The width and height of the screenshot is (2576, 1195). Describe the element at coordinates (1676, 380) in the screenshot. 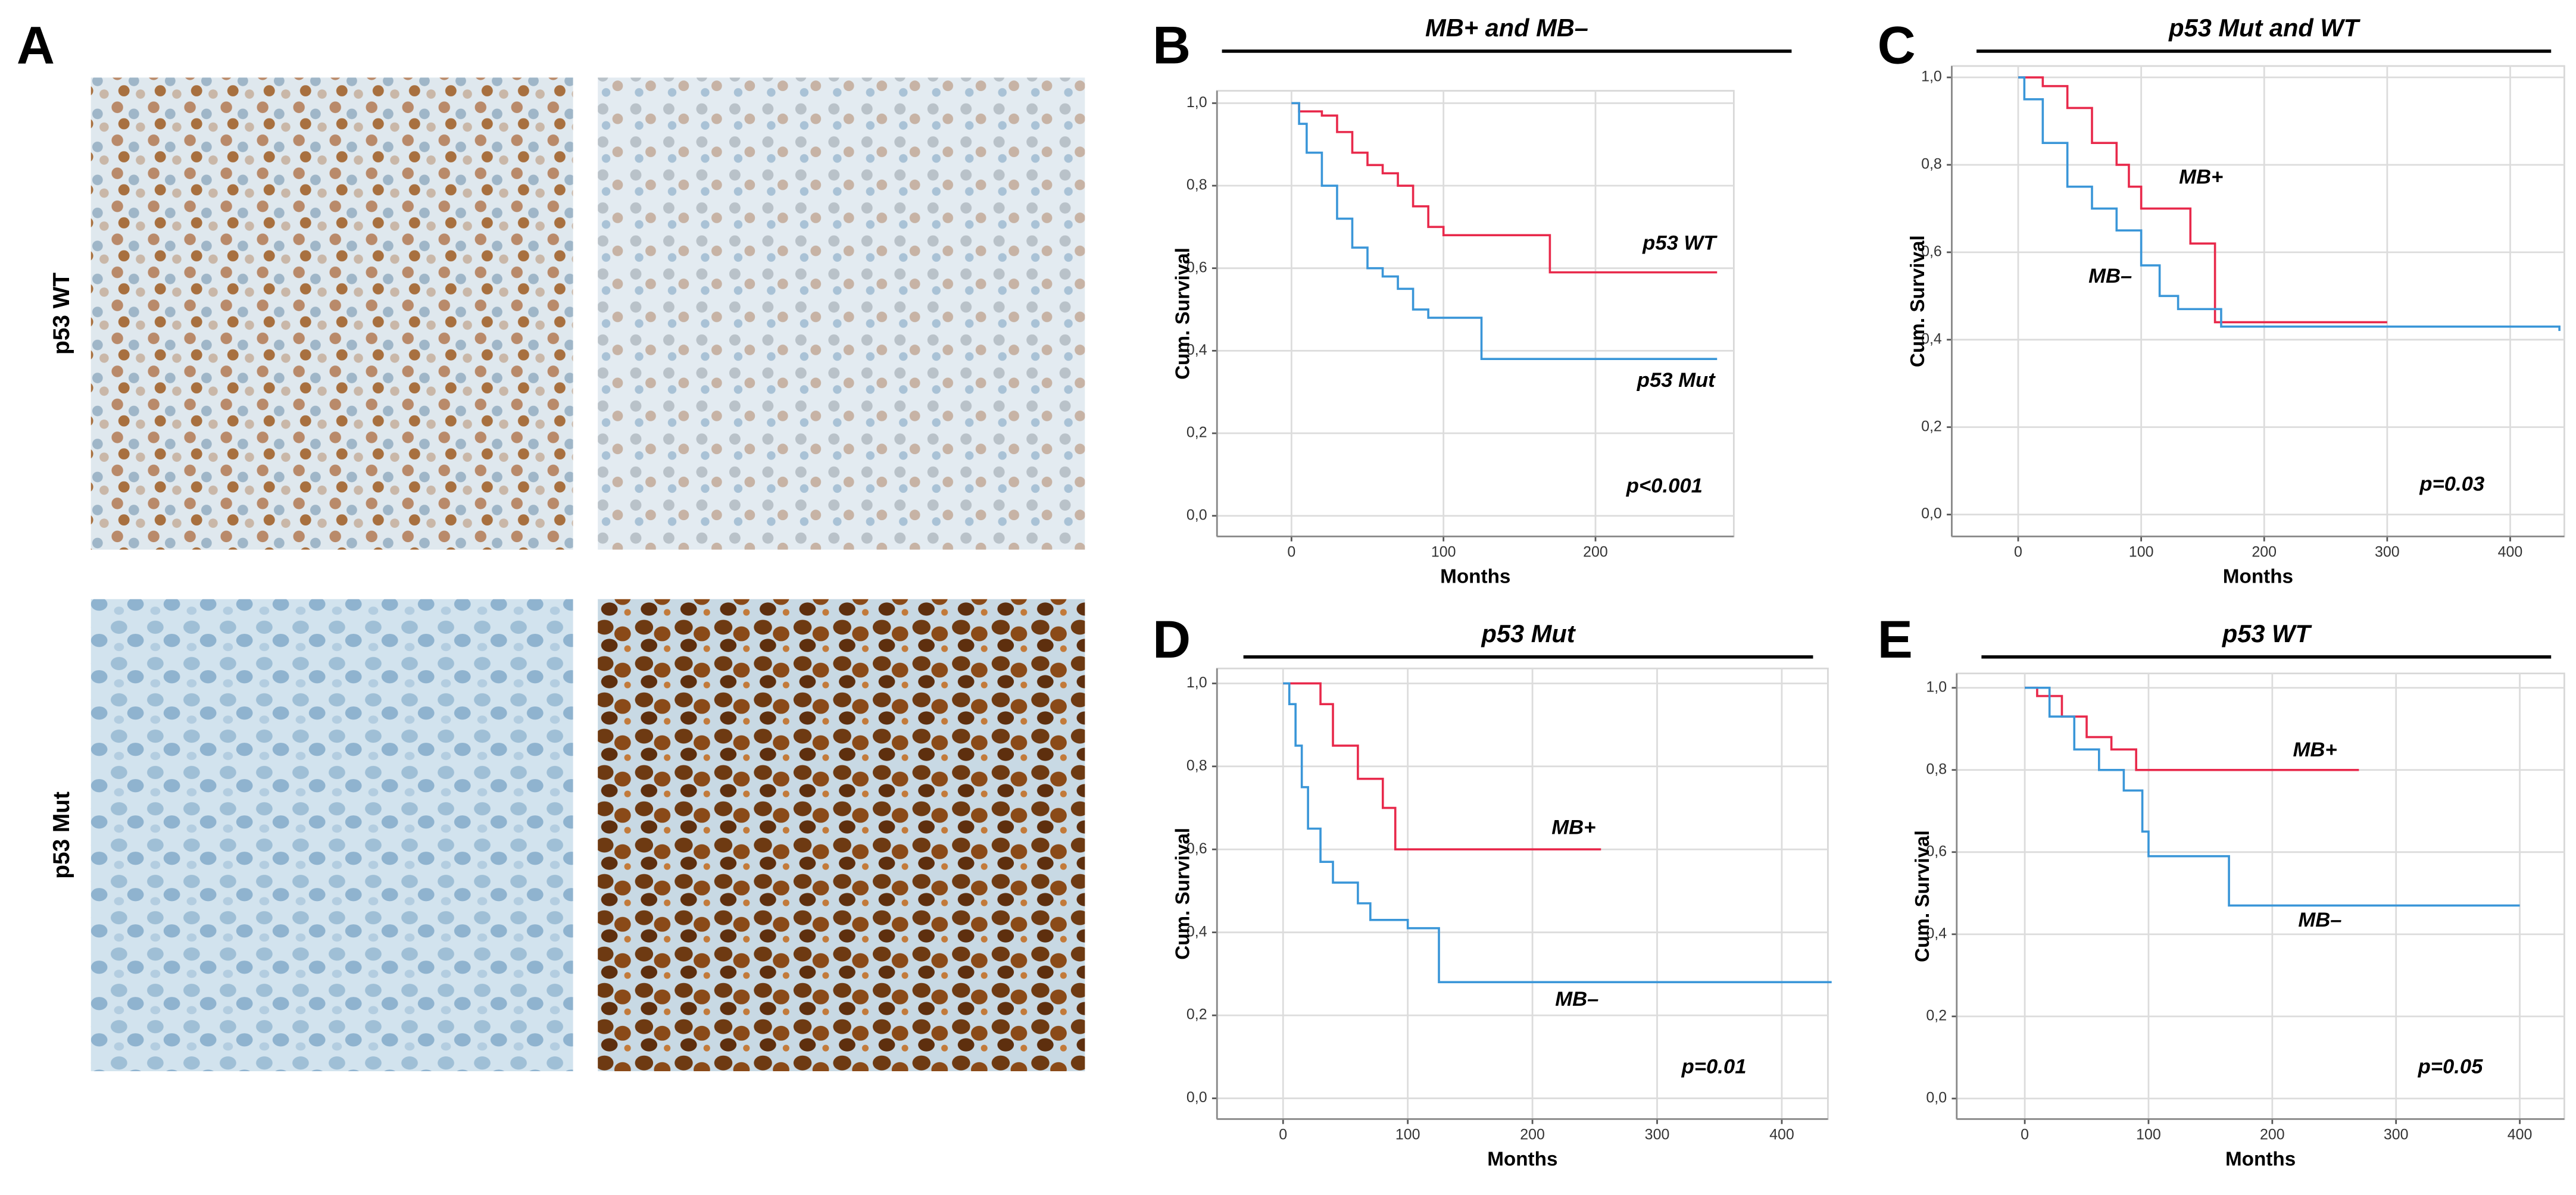

I see `curve-label: p53 Mut` at that location.